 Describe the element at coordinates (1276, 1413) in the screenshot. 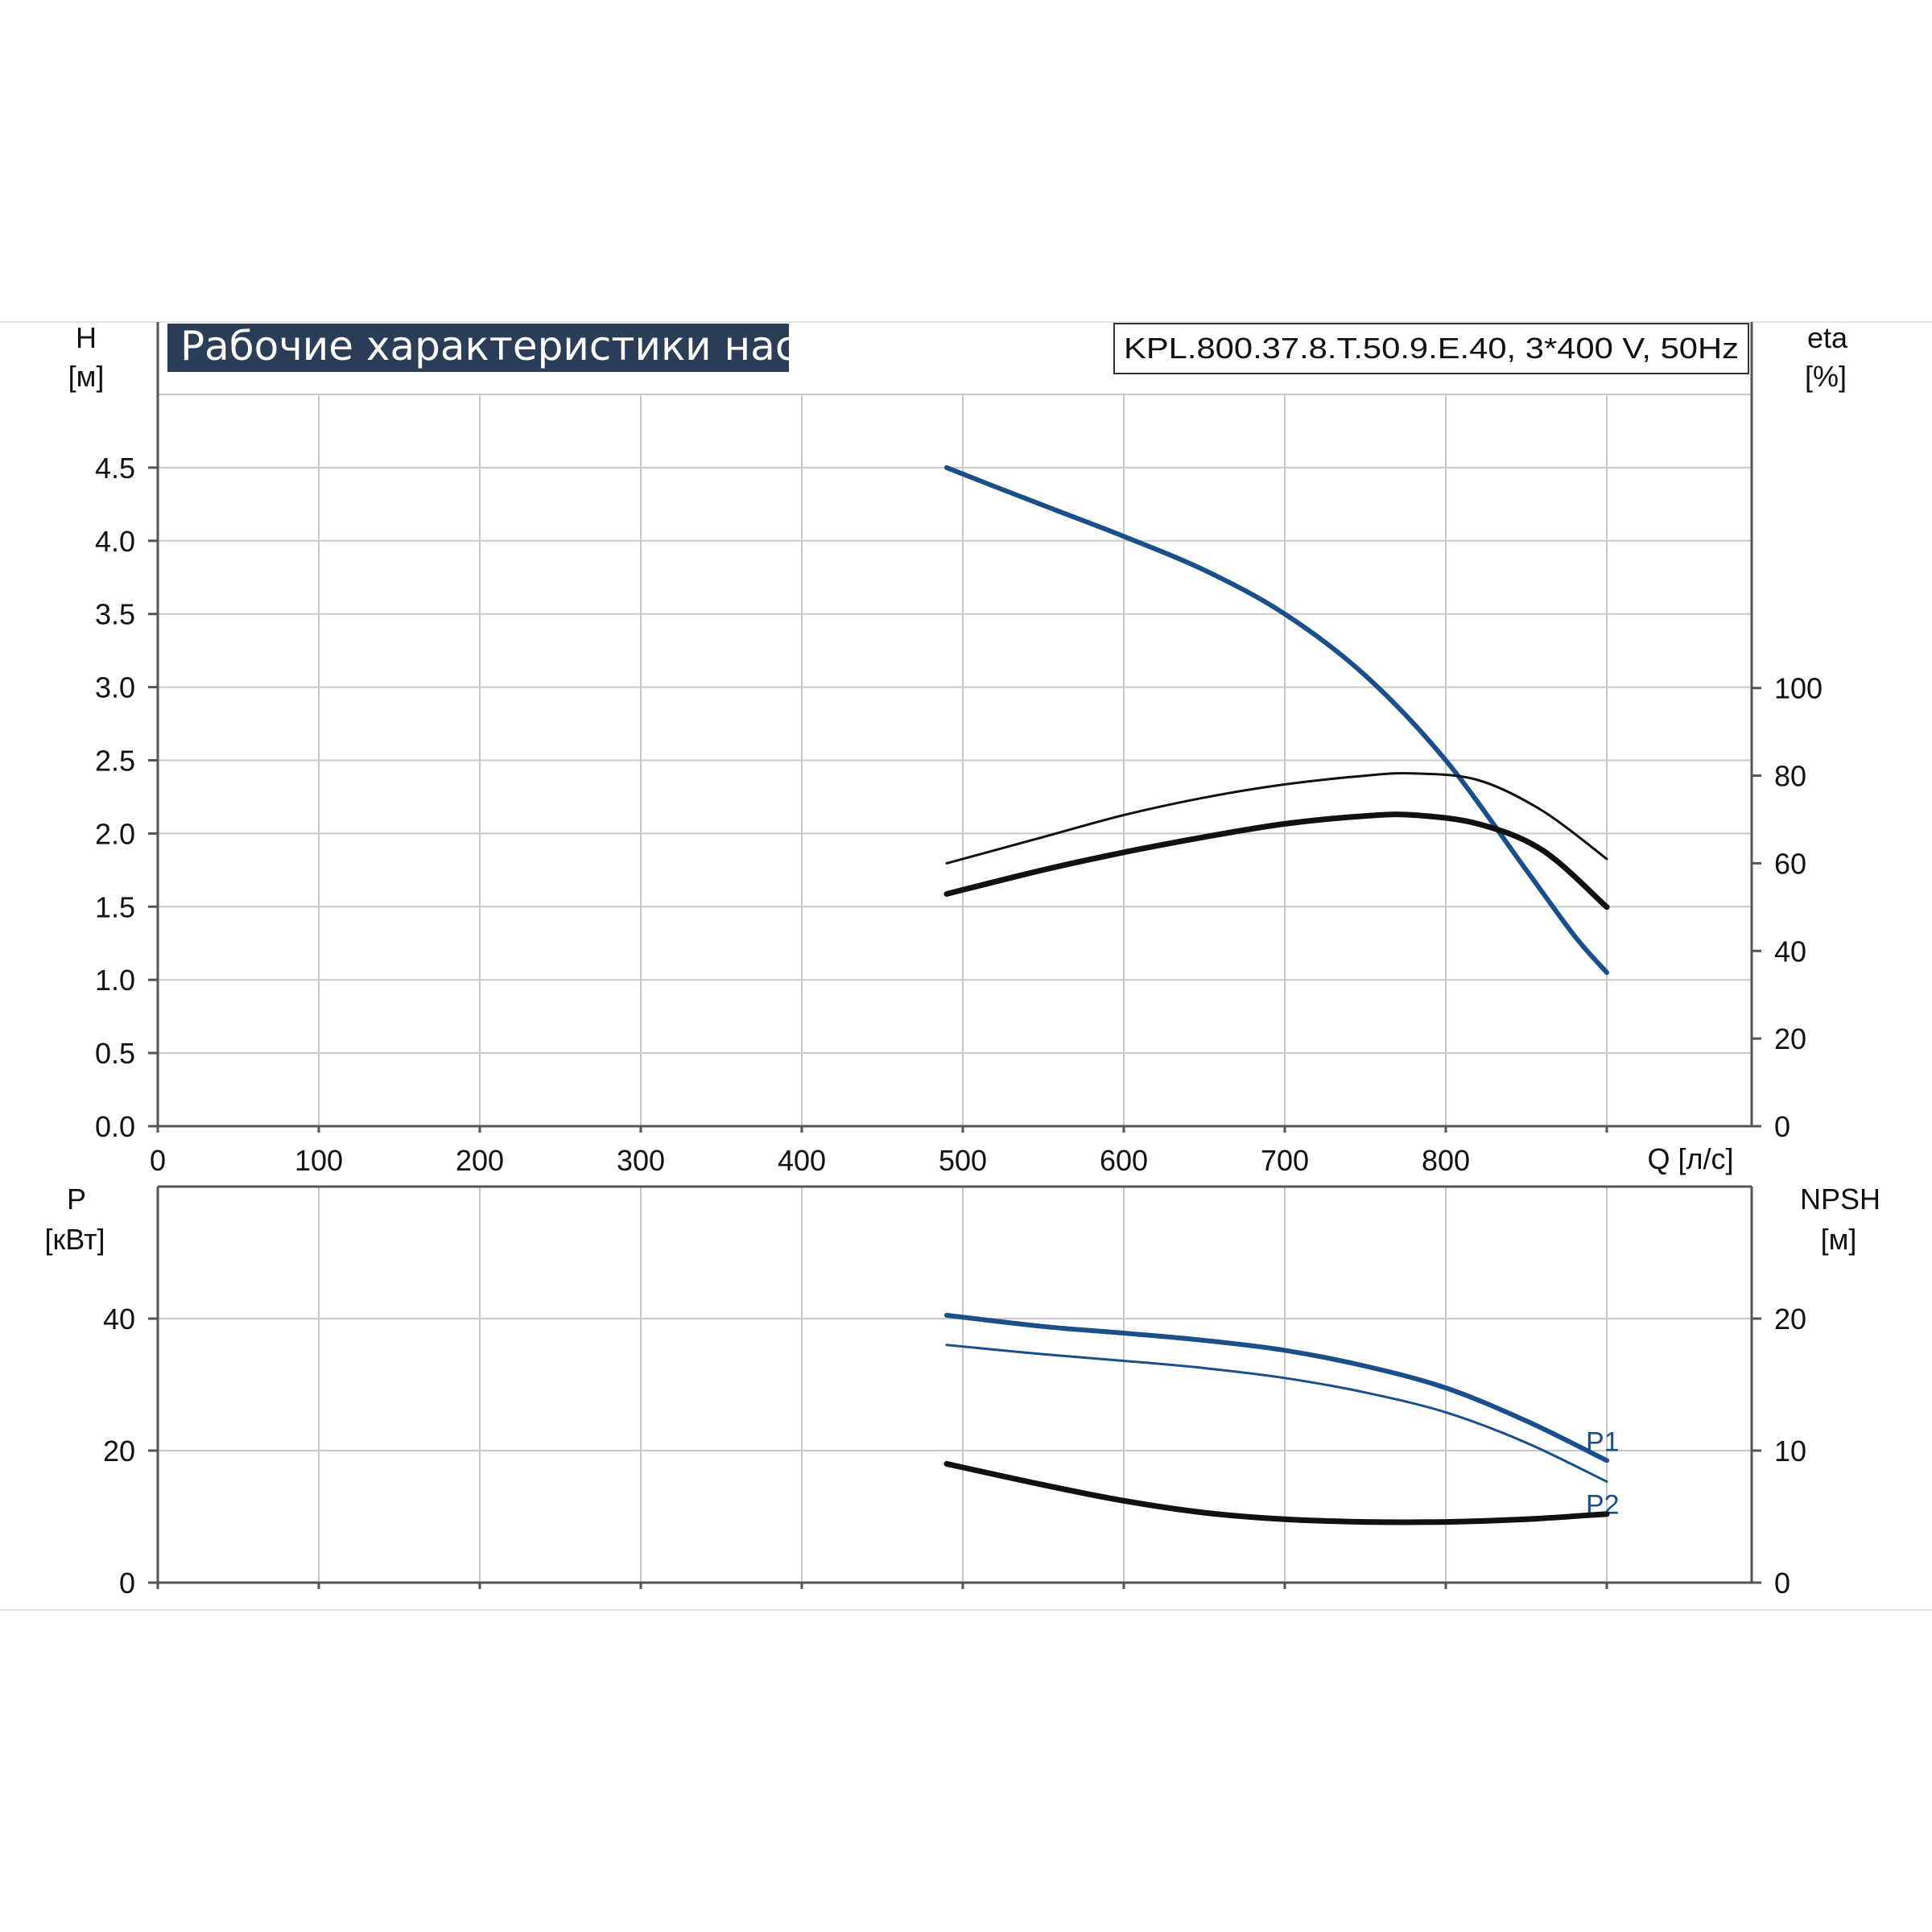

I see `power-curve-p2` at that location.